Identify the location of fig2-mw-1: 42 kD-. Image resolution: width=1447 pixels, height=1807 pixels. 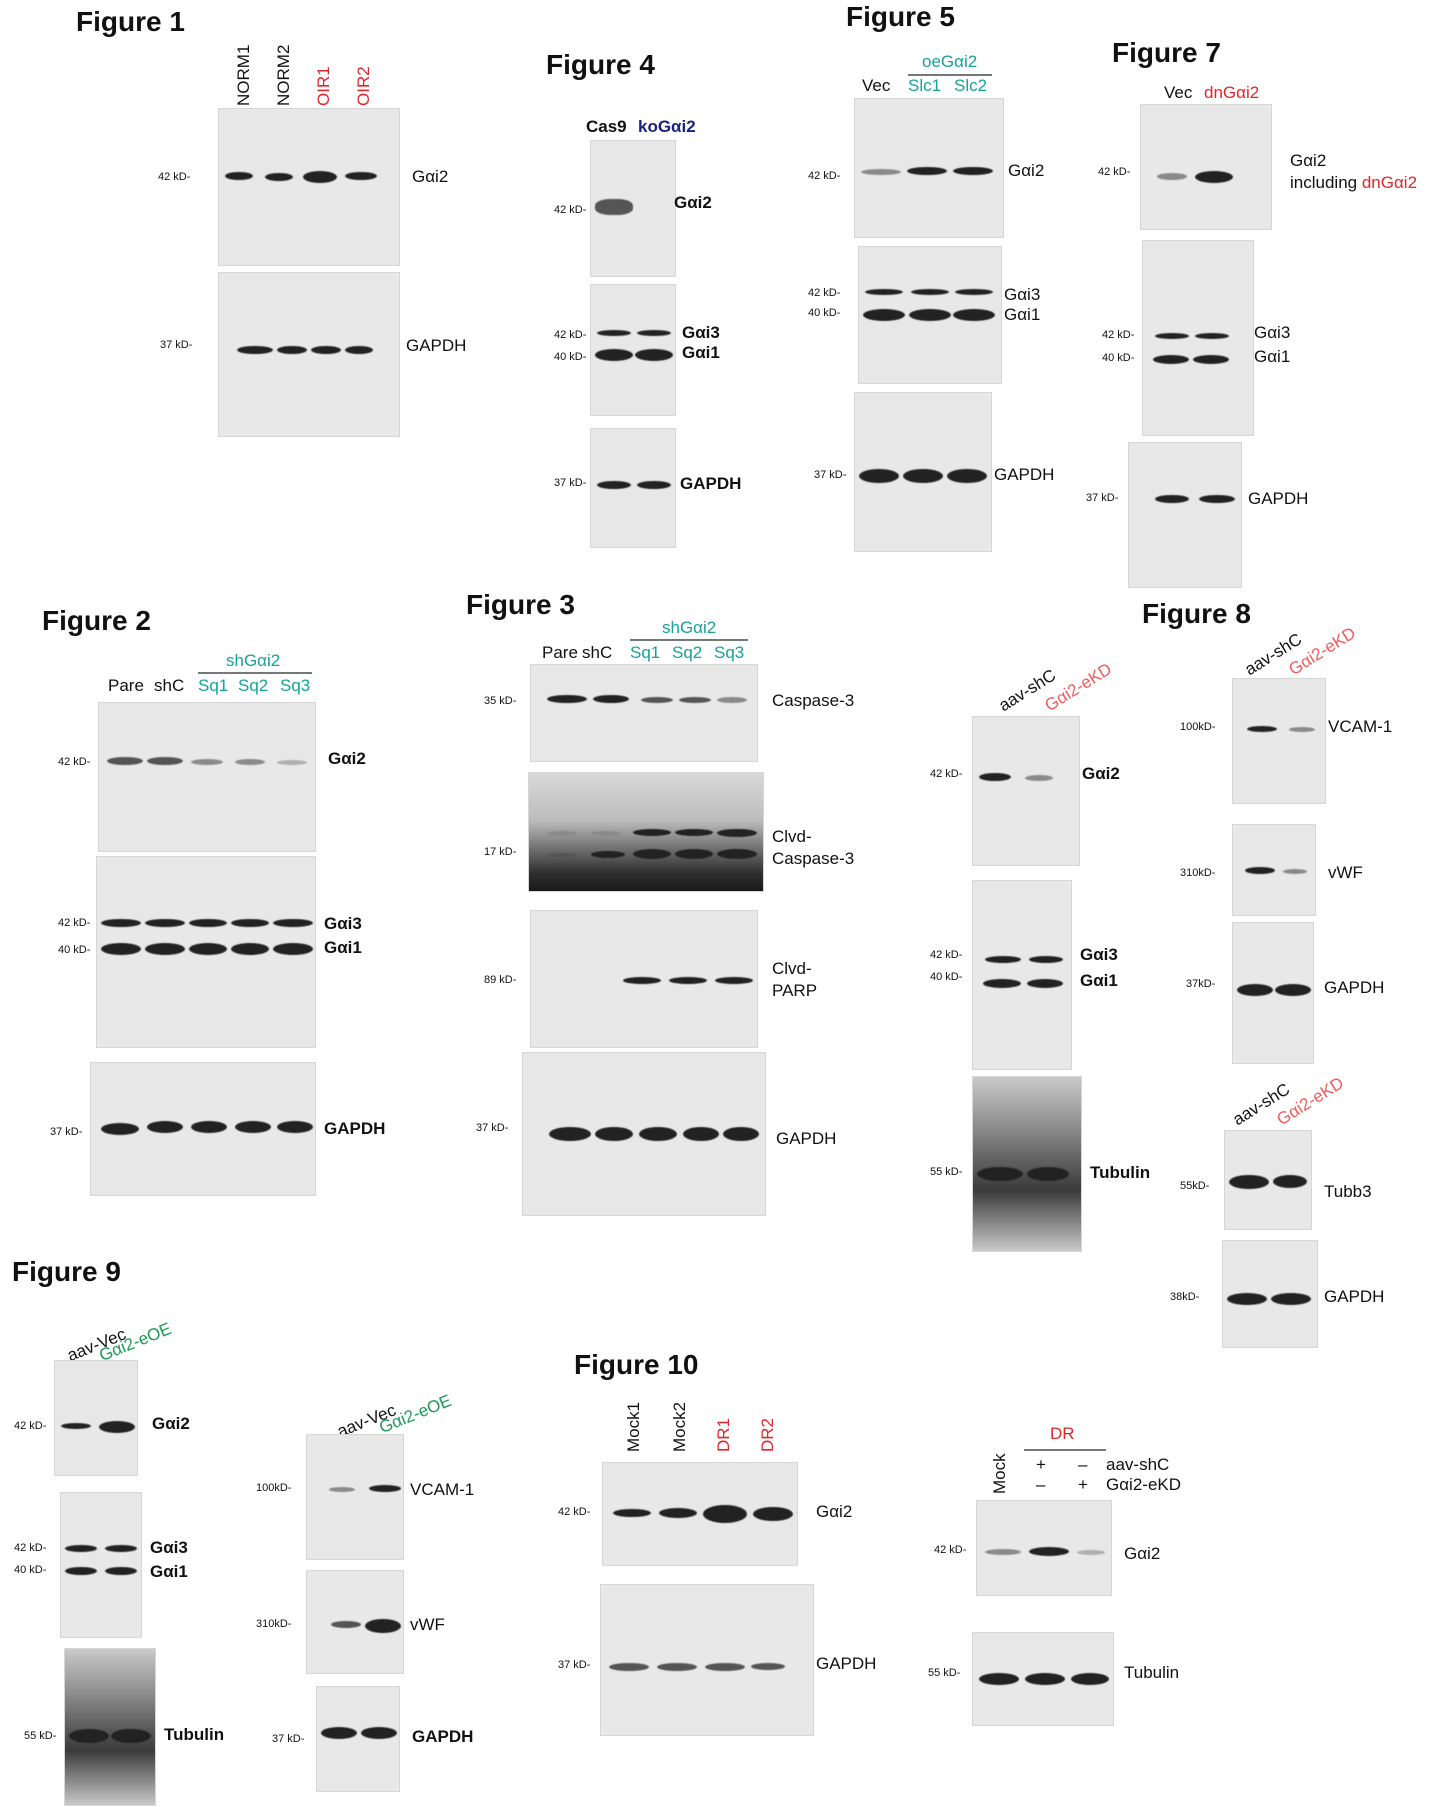
(74, 762).